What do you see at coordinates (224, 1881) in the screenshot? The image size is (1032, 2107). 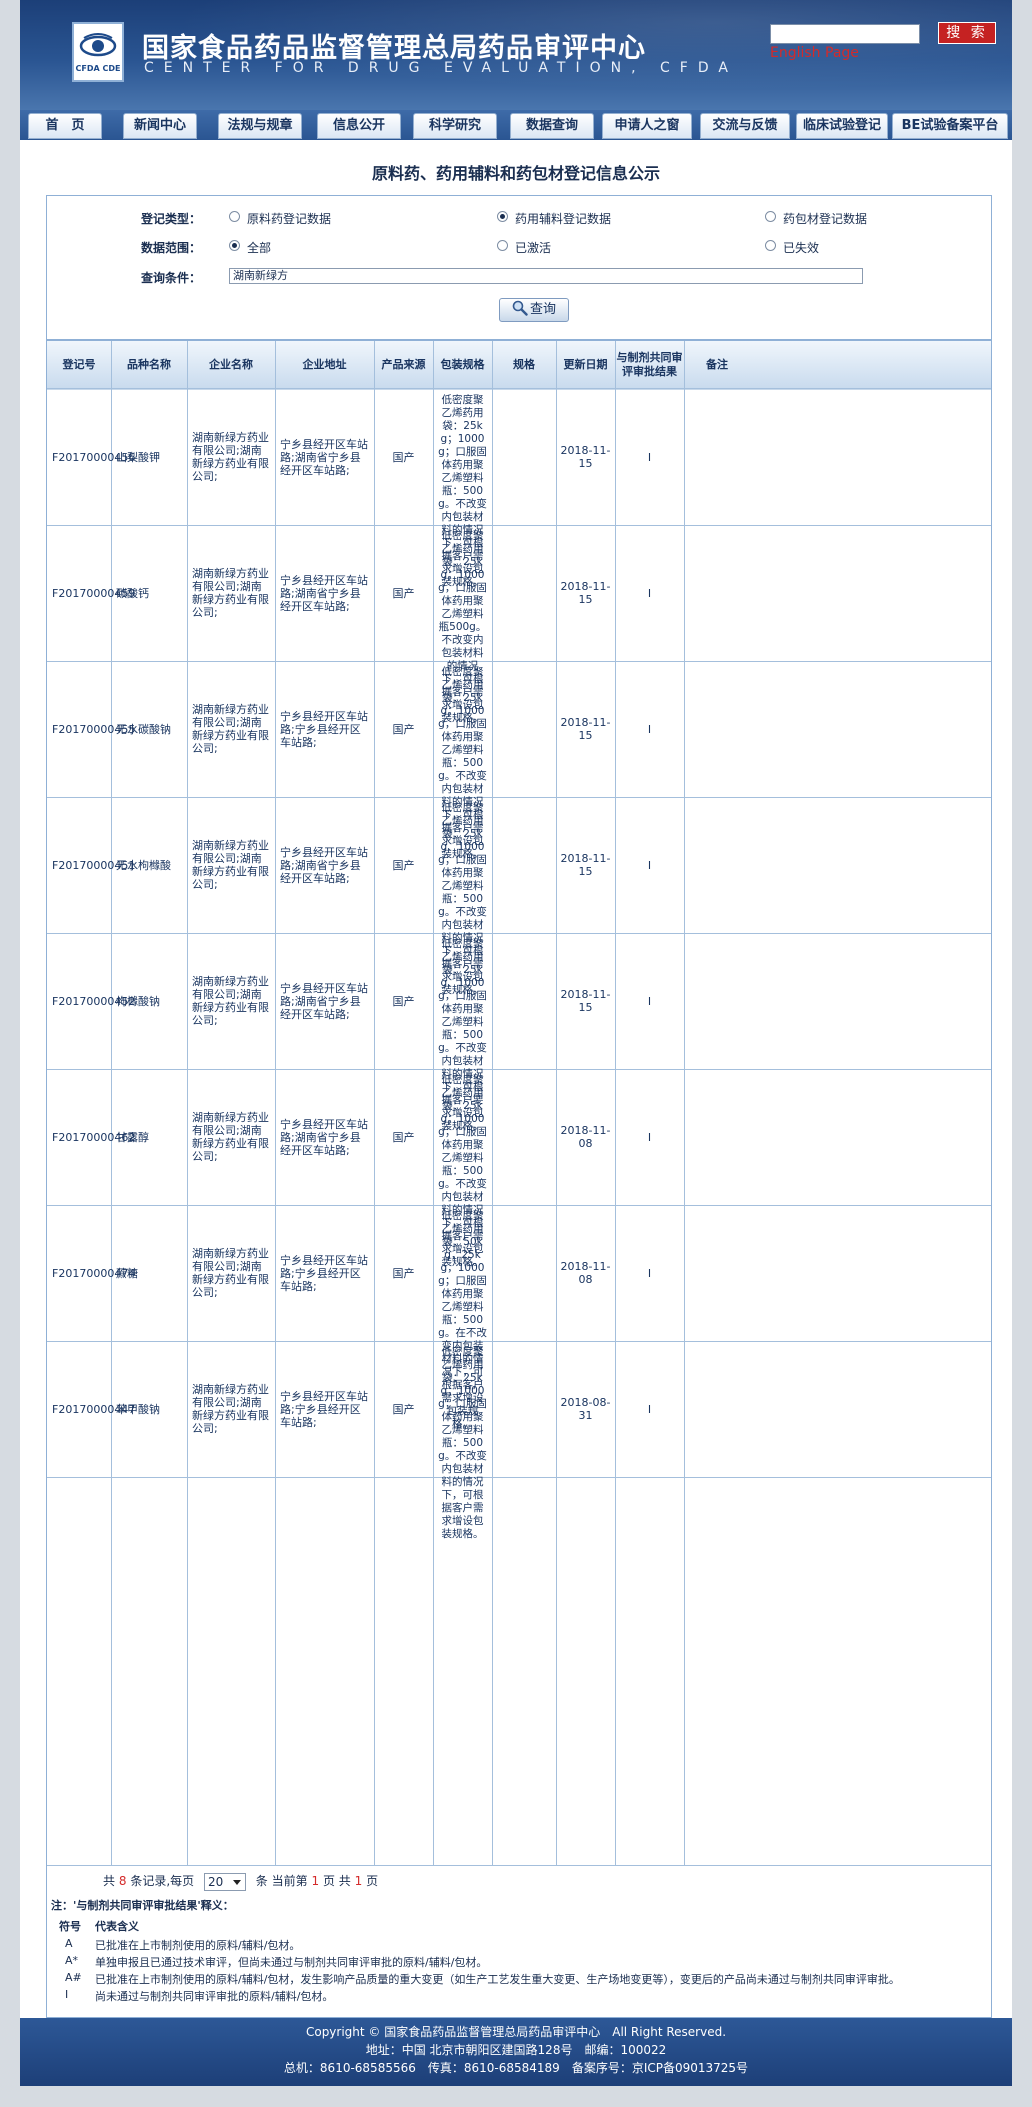 I see `page-size-select: 20` at bounding box center [224, 1881].